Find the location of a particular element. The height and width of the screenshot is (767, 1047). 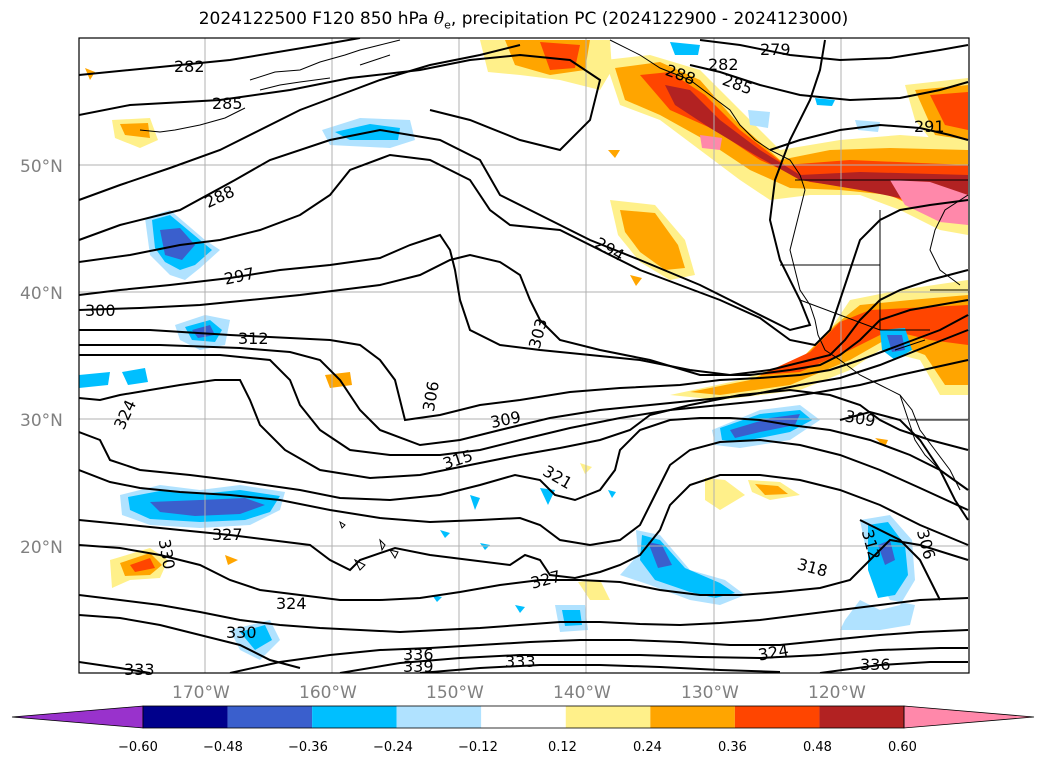

colorbar-tick-label: −0.36 is located at coordinates (308, 747).